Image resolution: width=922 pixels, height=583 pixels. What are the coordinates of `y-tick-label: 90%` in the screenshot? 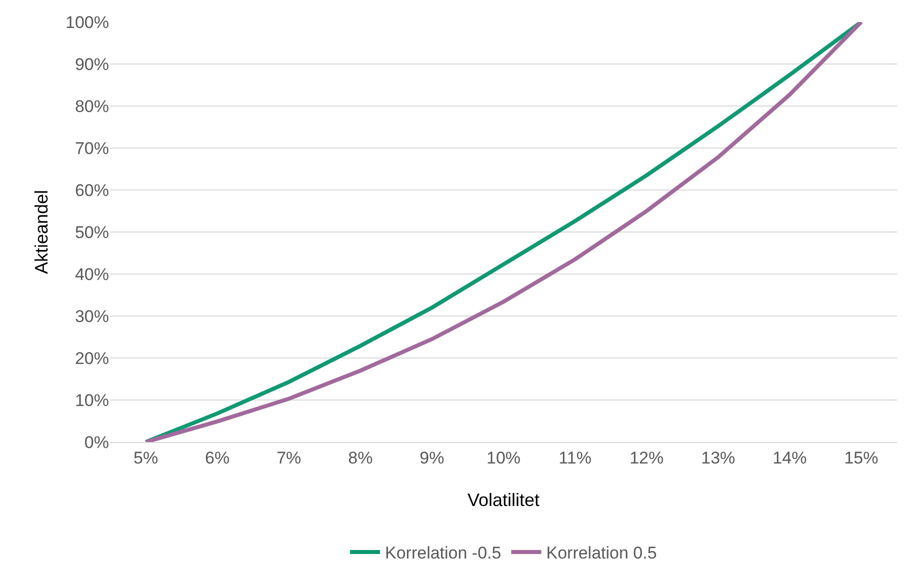 It's located at (91, 64).